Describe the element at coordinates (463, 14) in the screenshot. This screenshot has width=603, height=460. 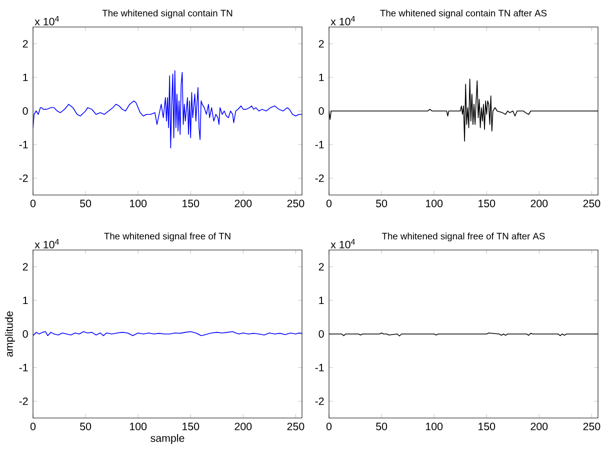
I see `chart-title: The whitened signal contain TN after AS` at that location.